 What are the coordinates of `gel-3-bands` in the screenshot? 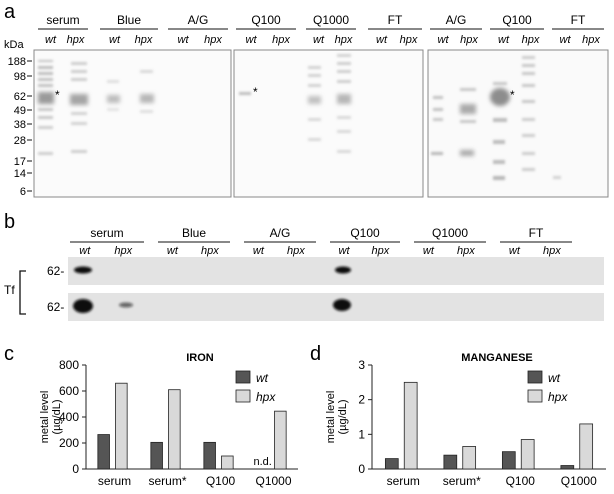 It's located at (496, 118).